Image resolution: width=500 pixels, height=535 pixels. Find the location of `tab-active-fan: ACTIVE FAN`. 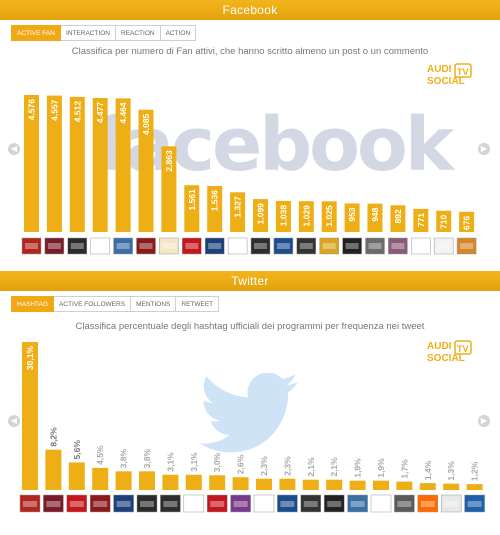

tab-active-fan: ACTIVE FAN is located at coordinates (36, 33).